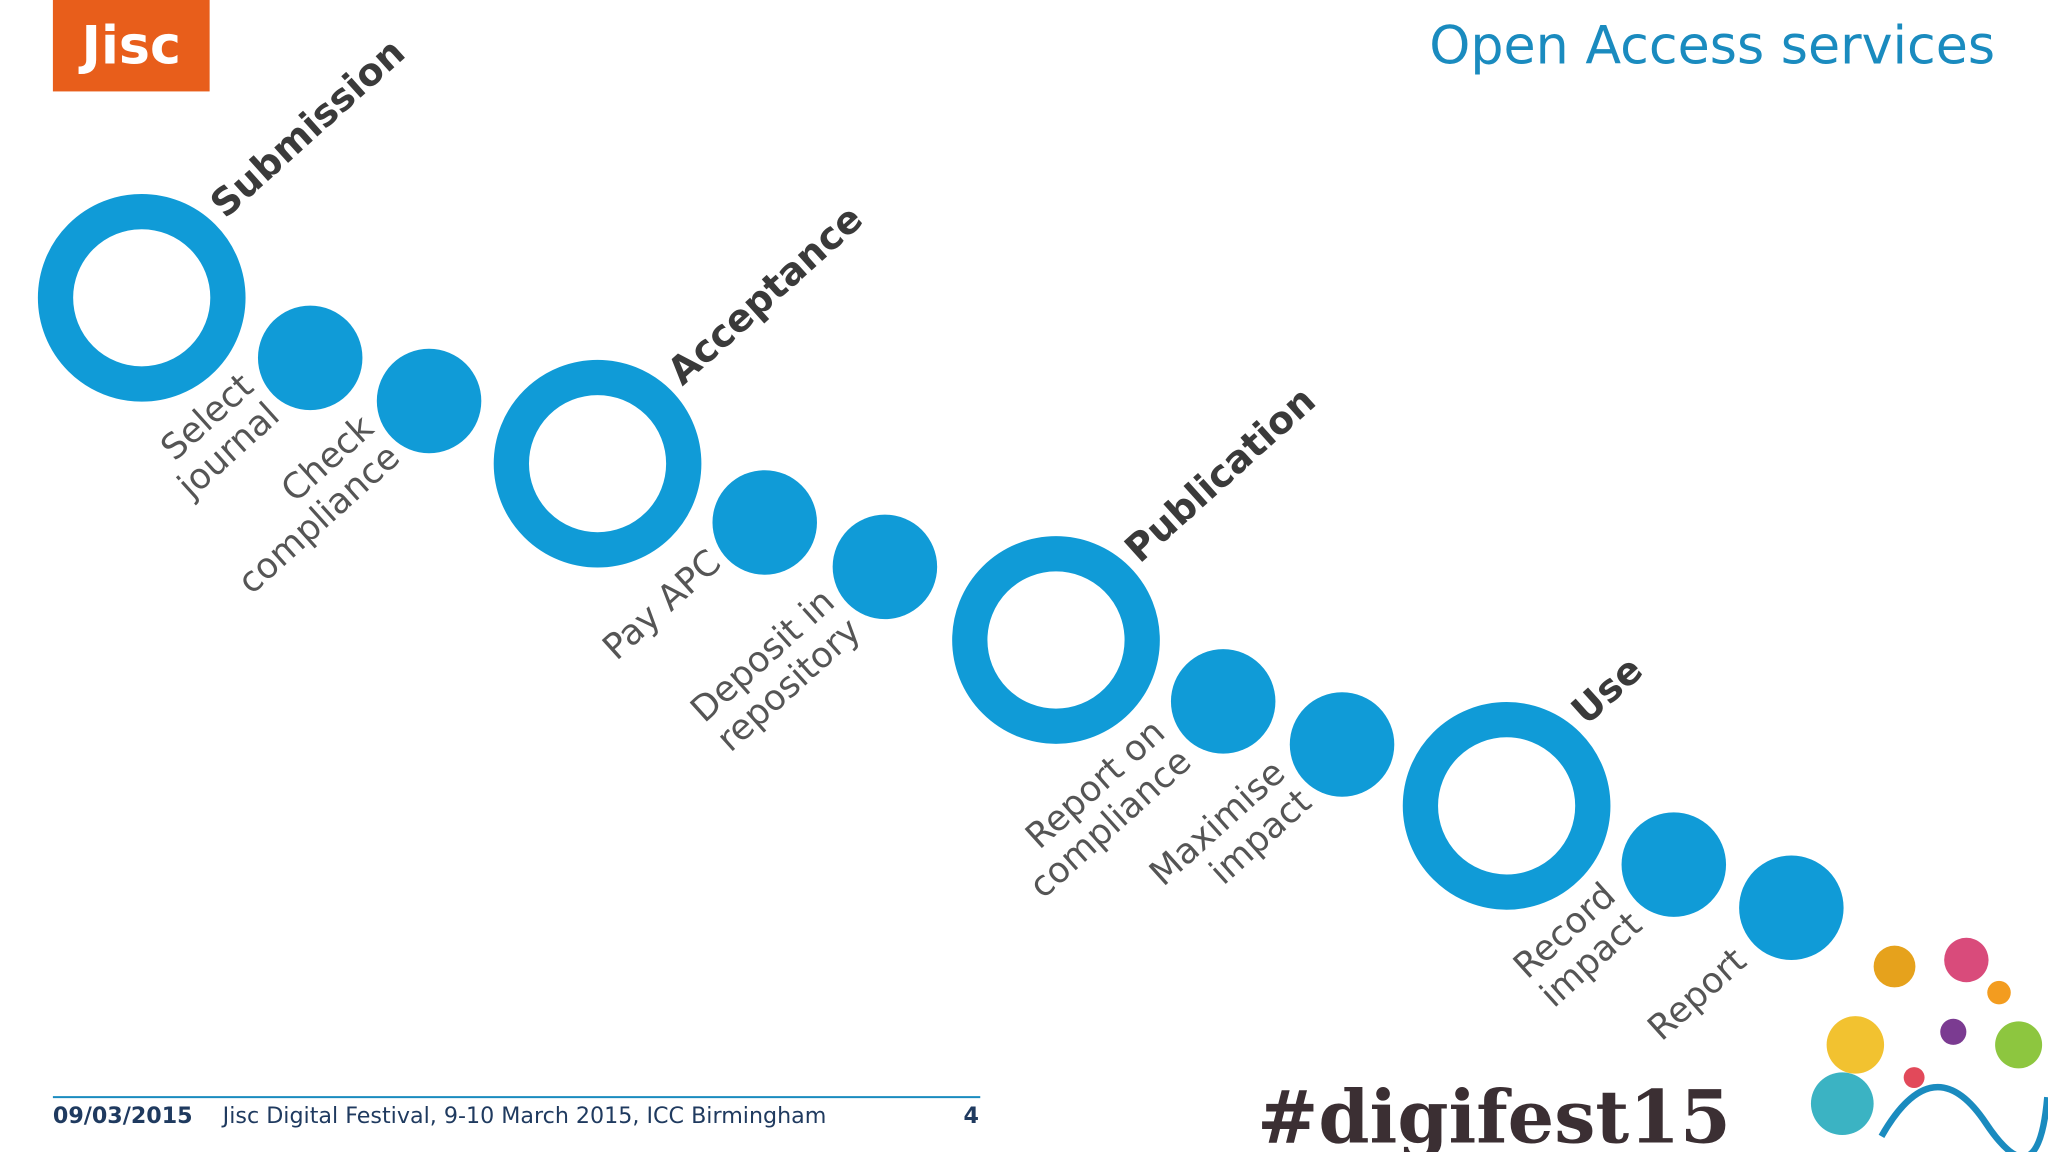 This screenshot has width=2048, height=1152. Describe the element at coordinates (307, 128) in the screenshot. I see `stage-label: Submission` at that location.